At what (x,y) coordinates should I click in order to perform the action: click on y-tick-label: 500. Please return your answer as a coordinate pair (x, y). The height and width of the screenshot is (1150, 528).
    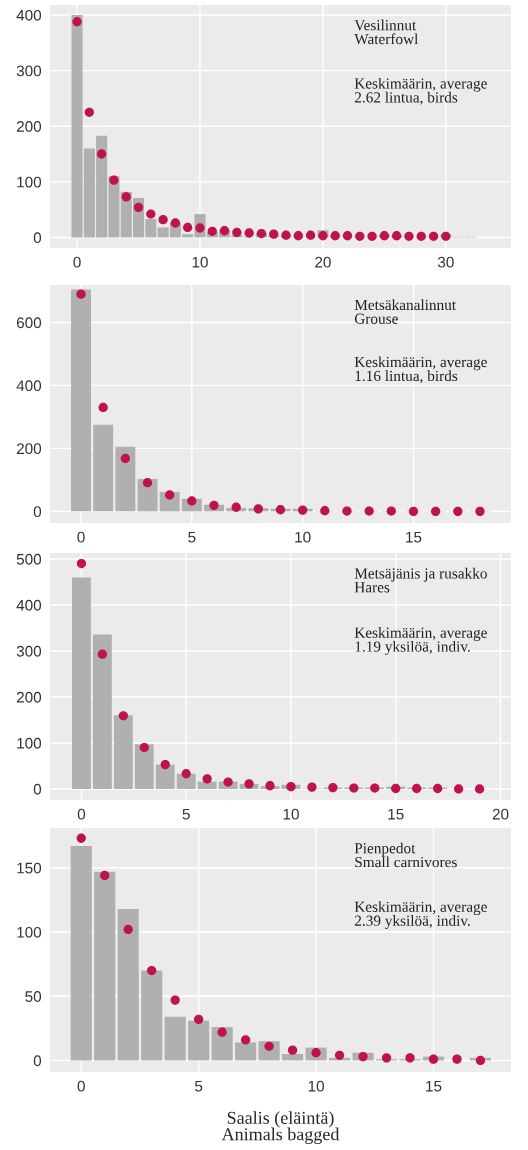
    Looking at the image, I should click on (29, 559).